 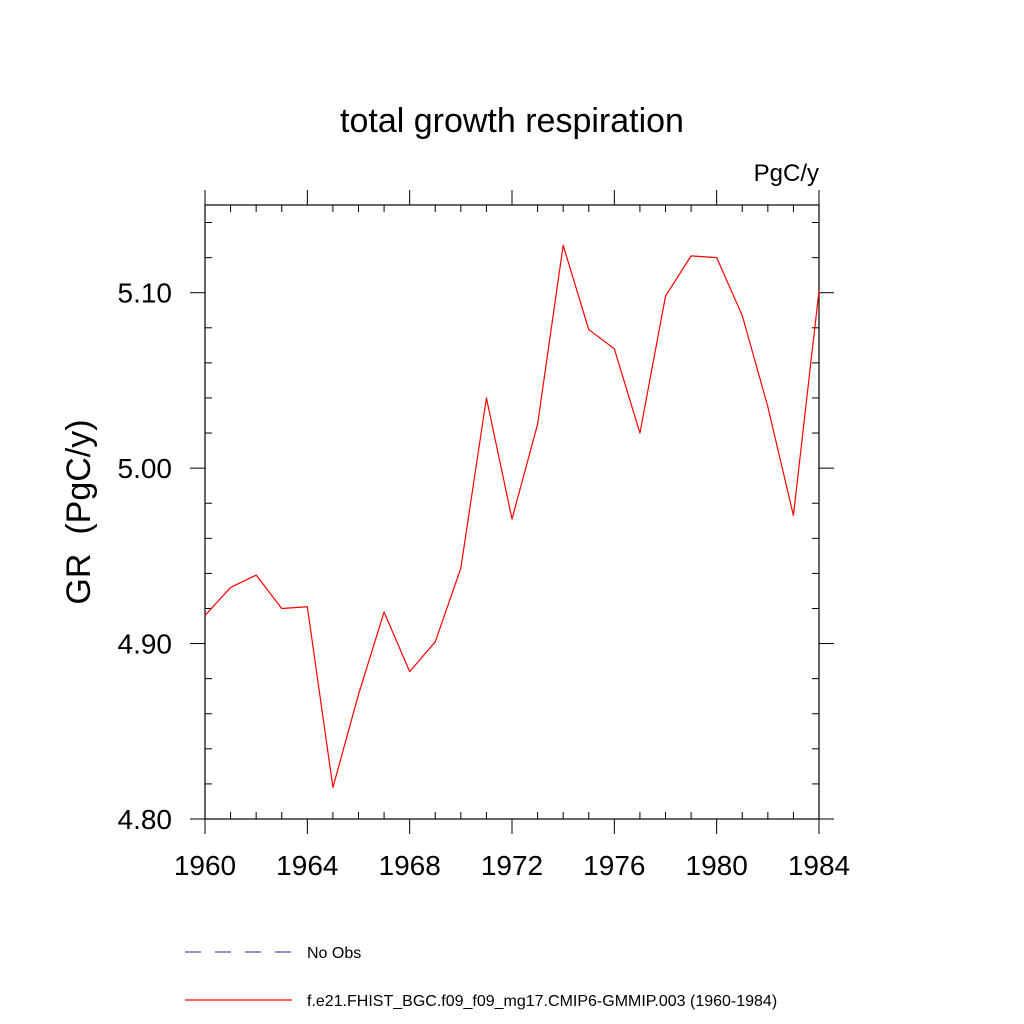 I want to click on x-tick-label: 1972, so click(x=512, y=865).